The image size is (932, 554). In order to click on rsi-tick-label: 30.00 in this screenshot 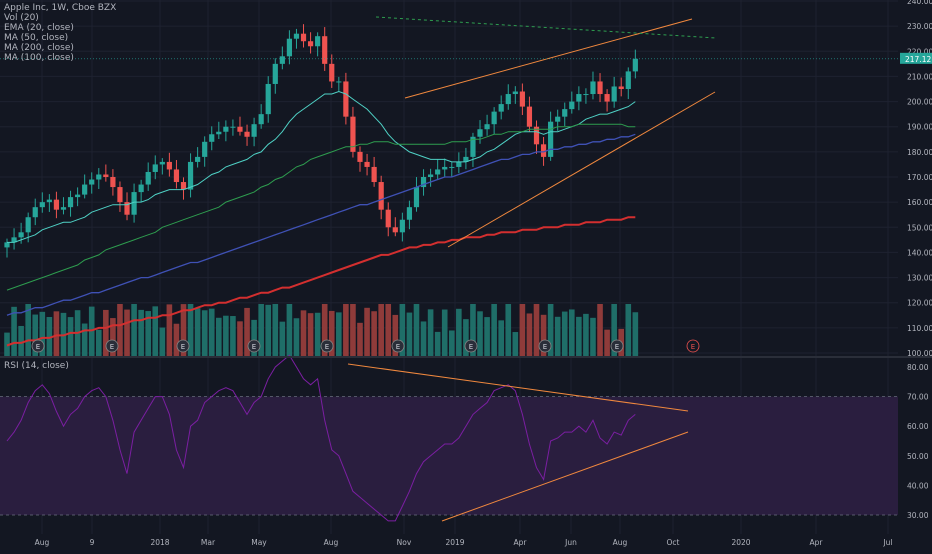, I will do `click(918, 515)`.